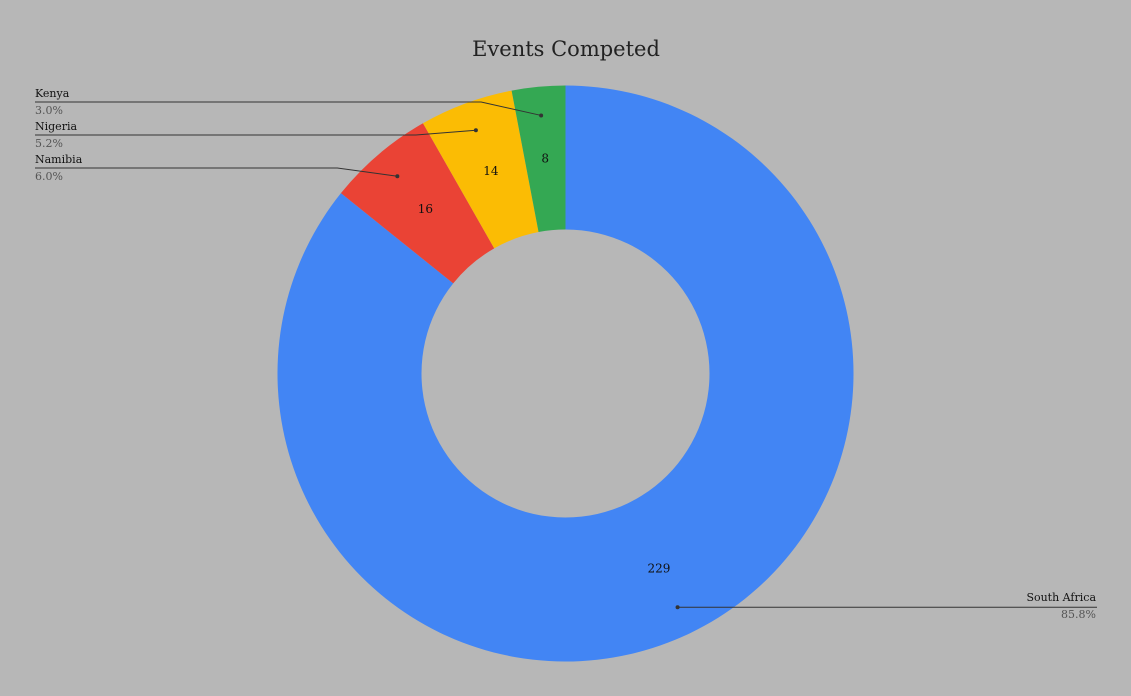  I want to click on callout-percent-nigeria: 5.2%, so click(49, 143).